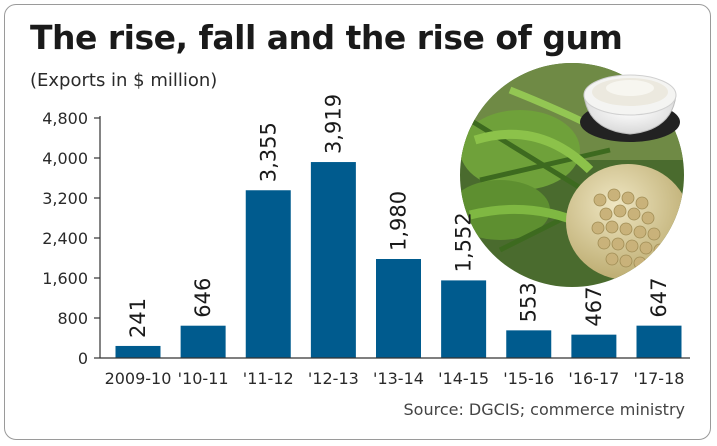 This screenshot has width=717, height=446. Describe the element at coordinates (326, 37) in the screenshot. I see `chart-title: The rise, fall and the rise of gum` at that location.